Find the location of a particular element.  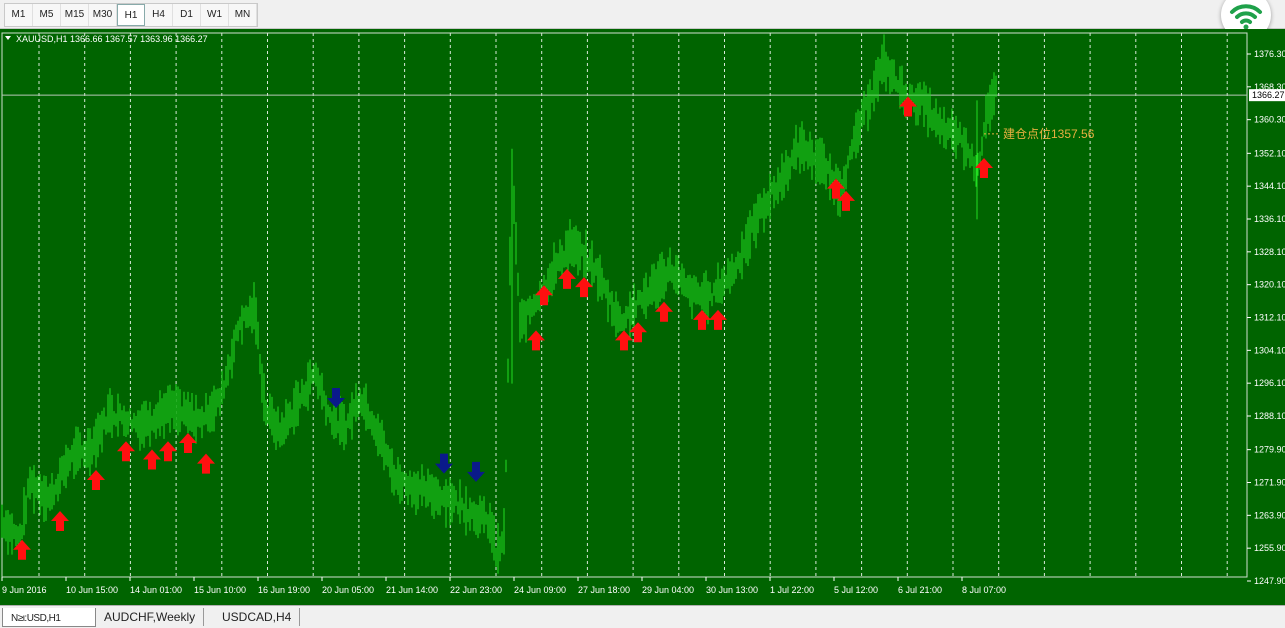

timeframe-buttons: M1 M5 M15 M30 H1 H4 D1 W1 MN is located at coordinates (131, 15).